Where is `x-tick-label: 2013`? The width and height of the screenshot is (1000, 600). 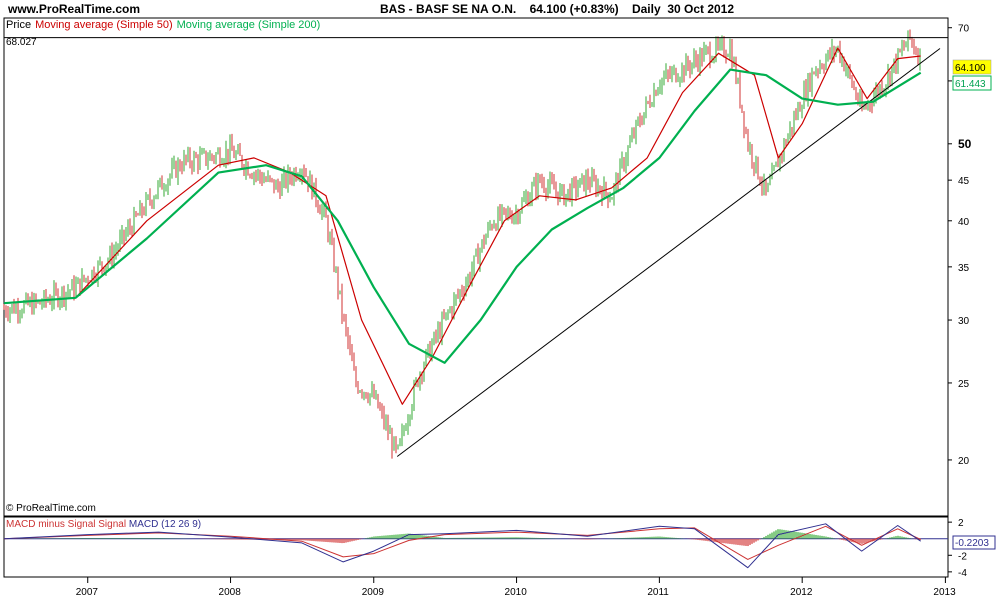
x-tick-label: 2013 is located at coordinates (944, 592).